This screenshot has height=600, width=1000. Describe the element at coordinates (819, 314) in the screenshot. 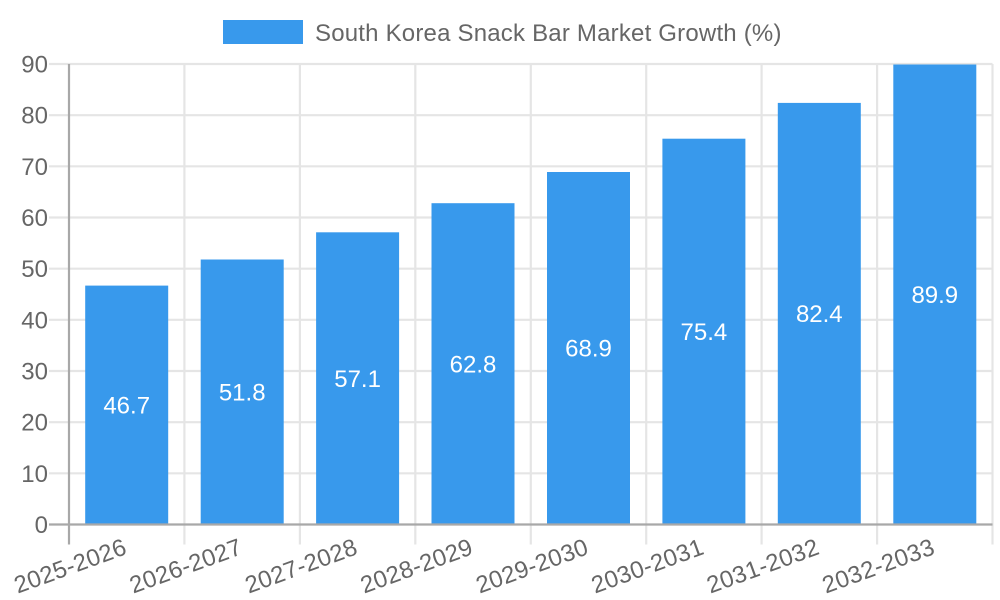

I see `svg-text: 82.4` at that location.